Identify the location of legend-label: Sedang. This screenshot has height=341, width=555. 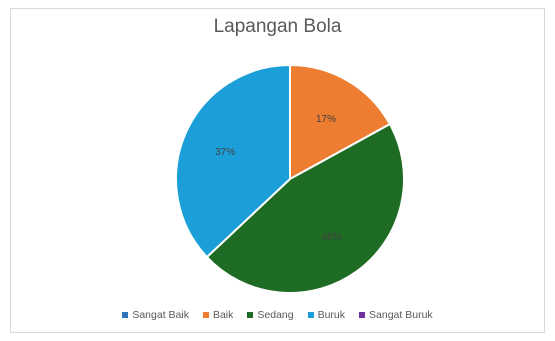
(275, 315).